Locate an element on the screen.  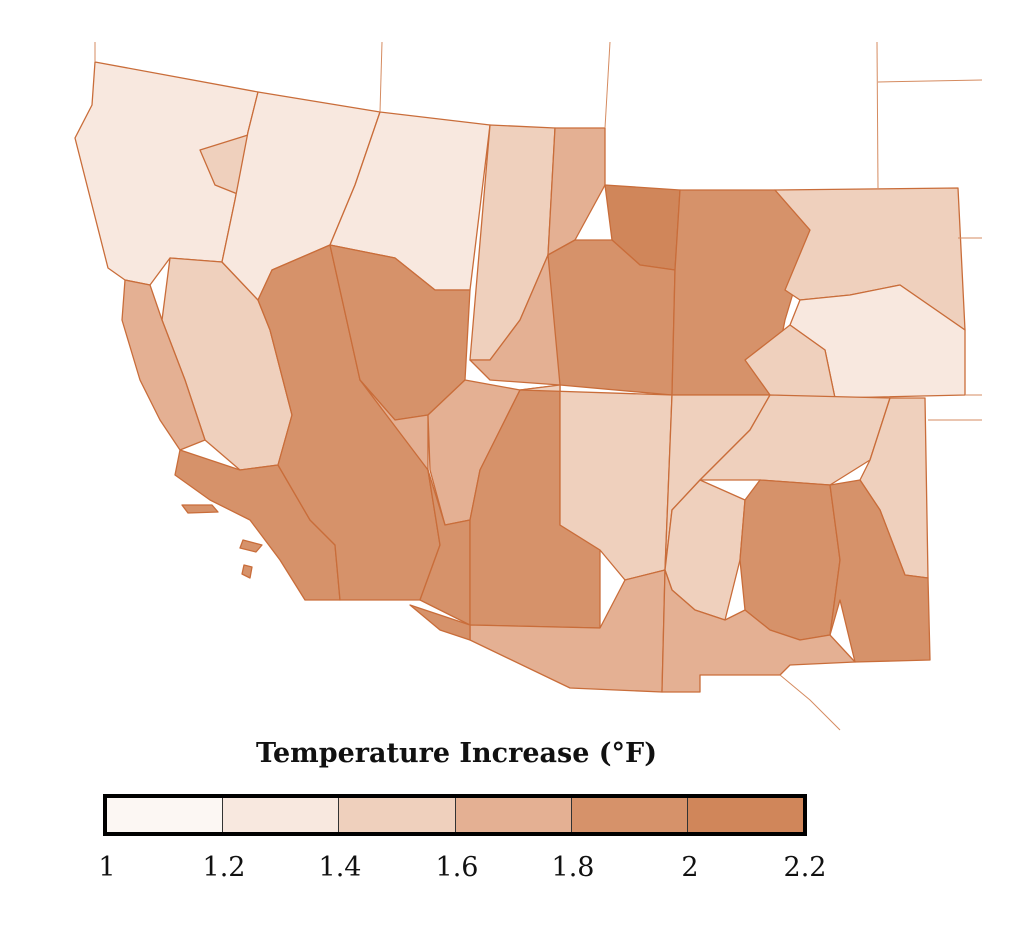
region-nm-east is located at coordinates (880, 571).